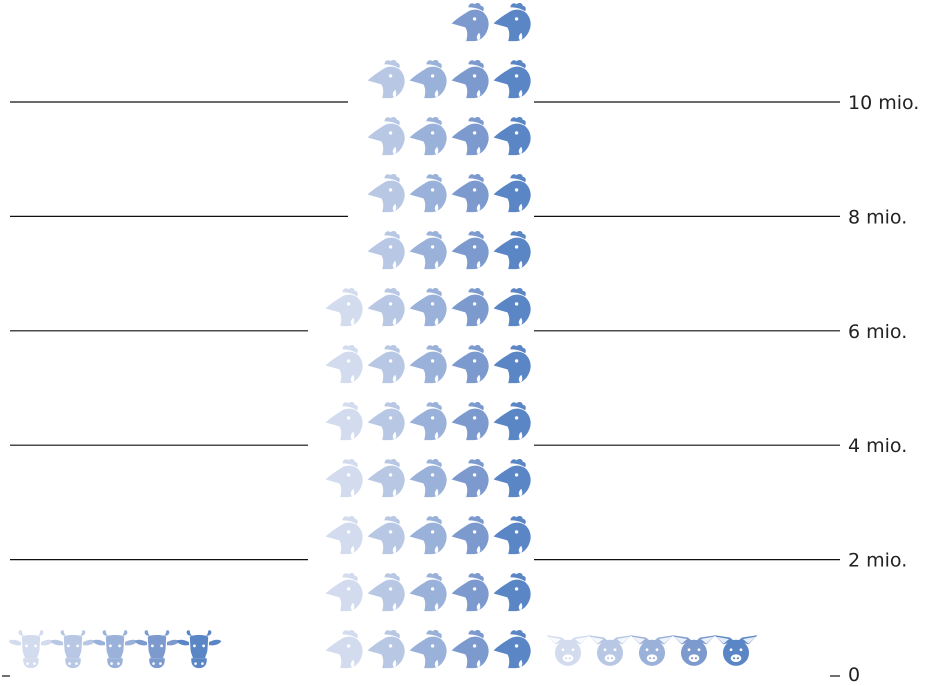 This screenshot has height=686, width=928. What do you see at coordinates (854, 675) in the screenshot?
I see `y-tick-label: 0` at bounding box center [854, 675].